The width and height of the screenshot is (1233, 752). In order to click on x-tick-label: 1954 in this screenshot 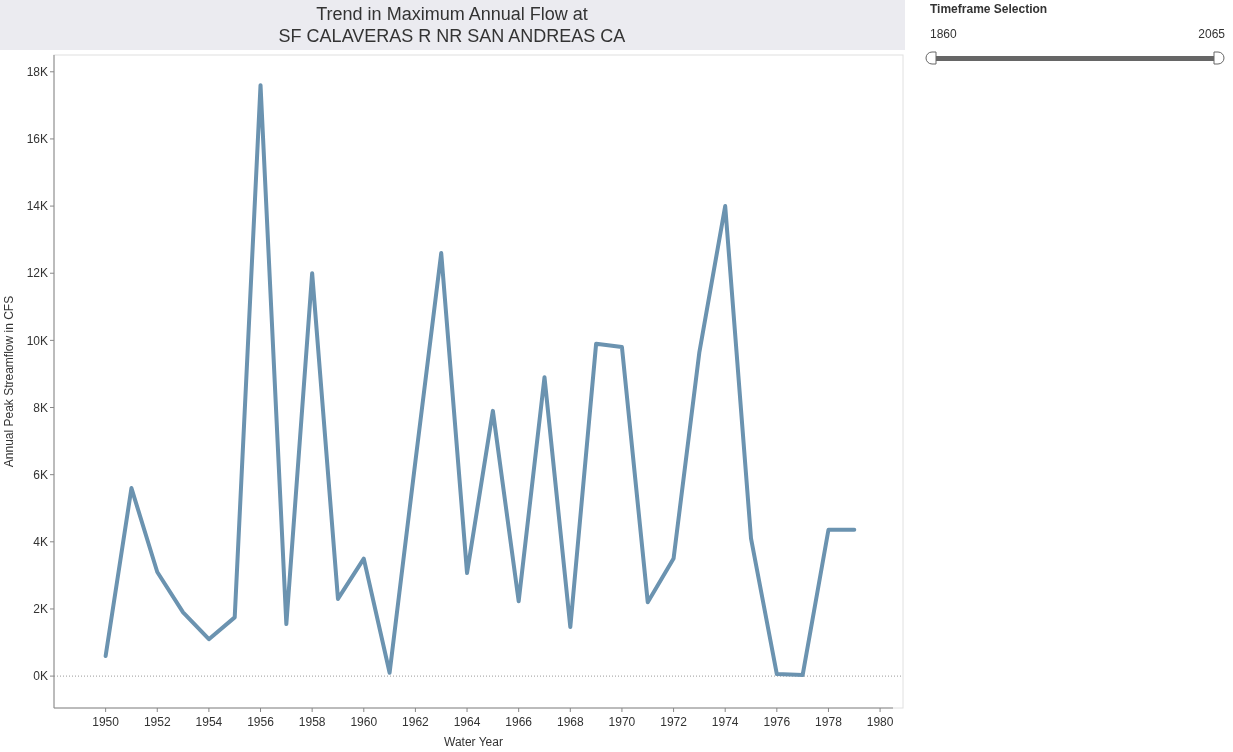, I will do `click(209, 722)`.